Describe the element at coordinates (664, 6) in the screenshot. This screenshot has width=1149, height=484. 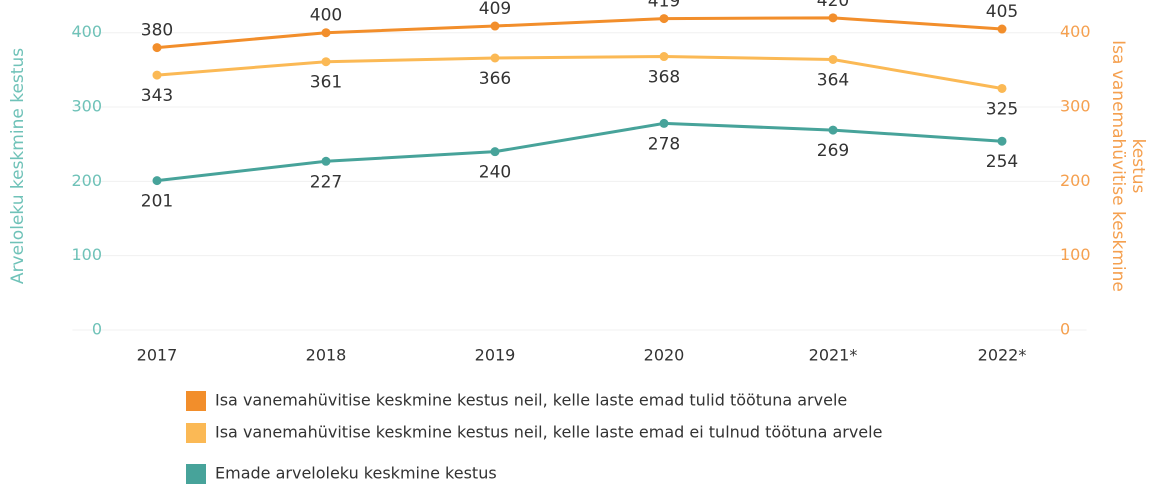
I see `data-label: 419` at that location.